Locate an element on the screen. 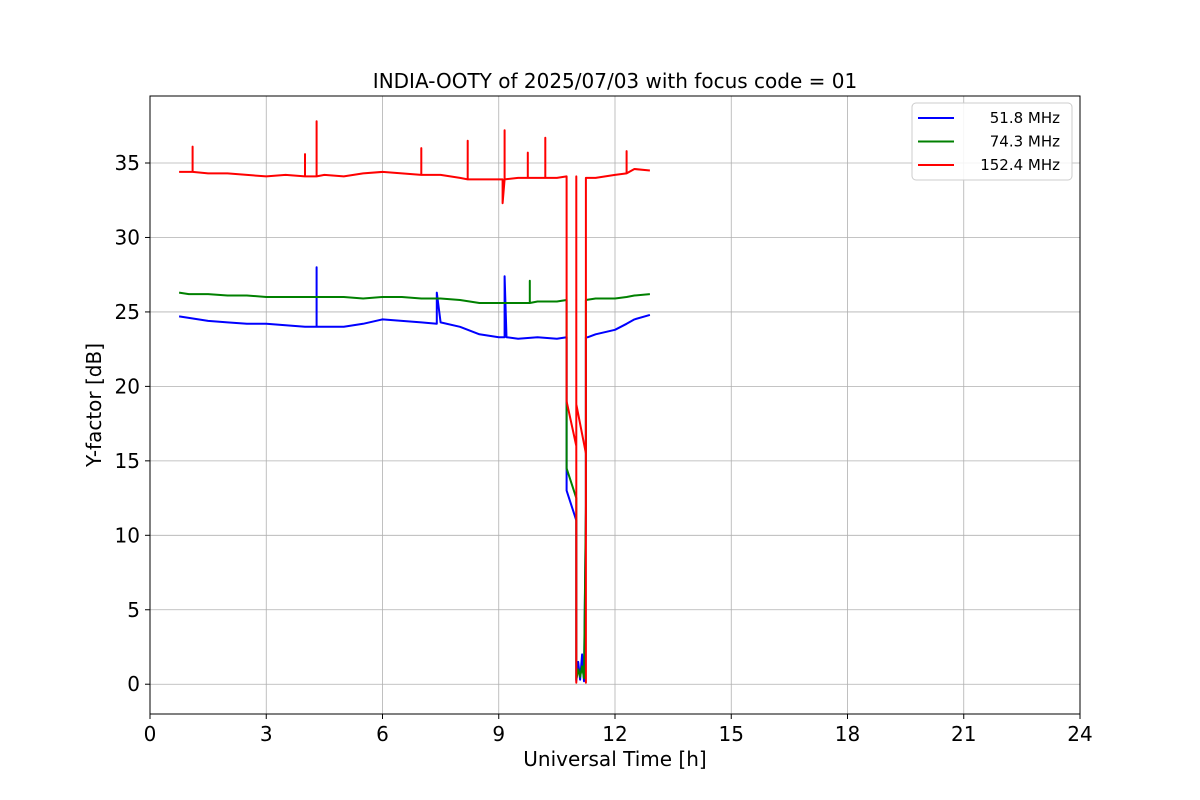 This screenshot has height=800, width=1200. x-tick-label: 12 is located at coordinates (614, 734).